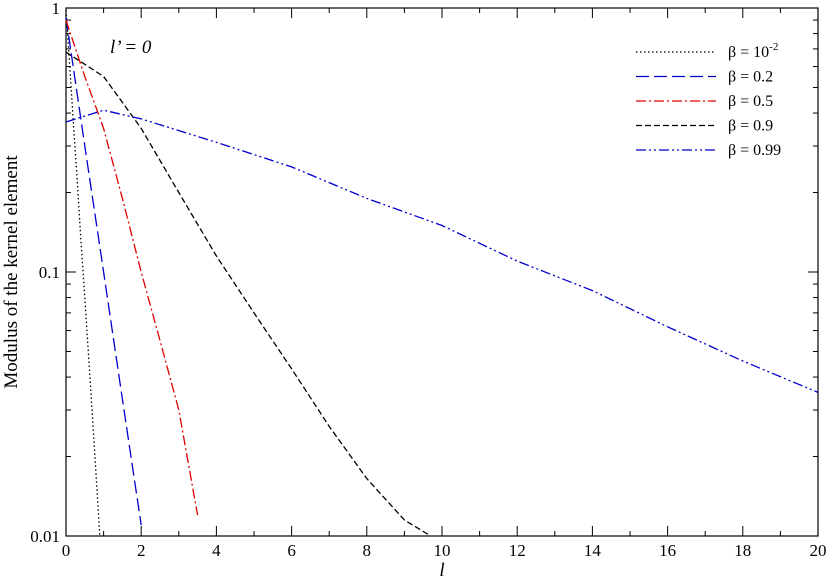 Image resolution: width=830 pixels, height=582 pixels. I want to click on x-tick-label: 4, so click(216, 550).